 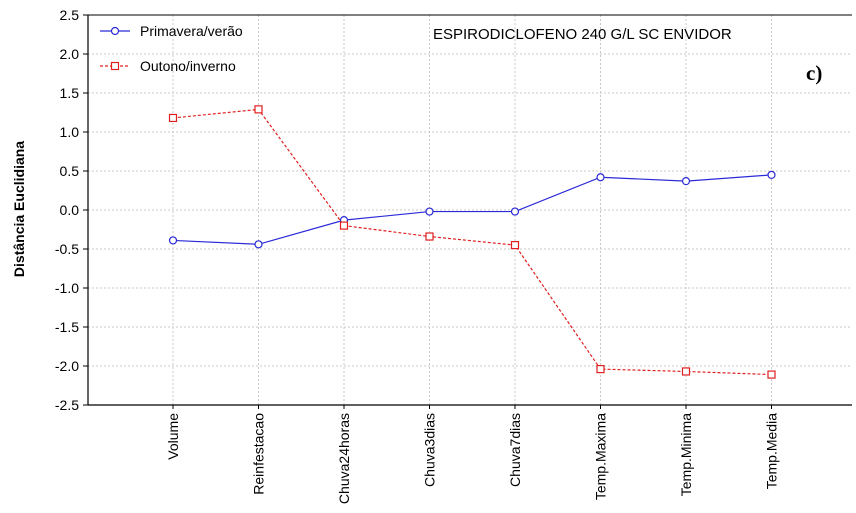 I want to click on legend-marker-outono, so click(x=115, y=66).